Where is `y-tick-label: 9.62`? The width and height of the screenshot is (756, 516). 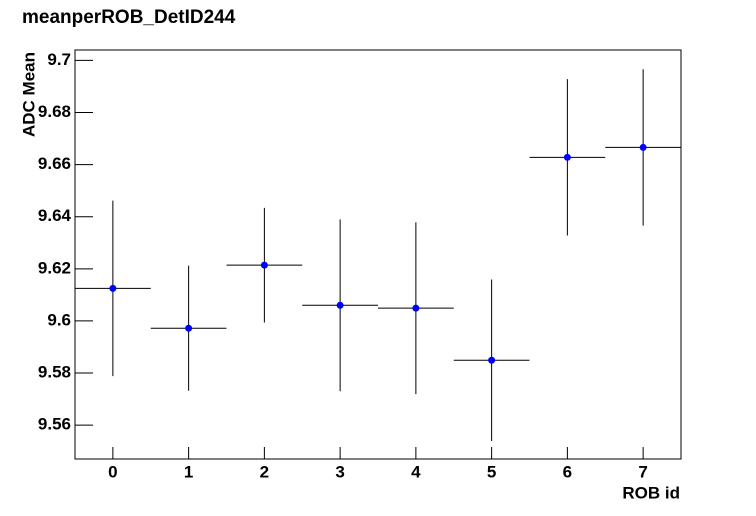
y-tick-label: 9.62 is located at coordinates (54, 267).